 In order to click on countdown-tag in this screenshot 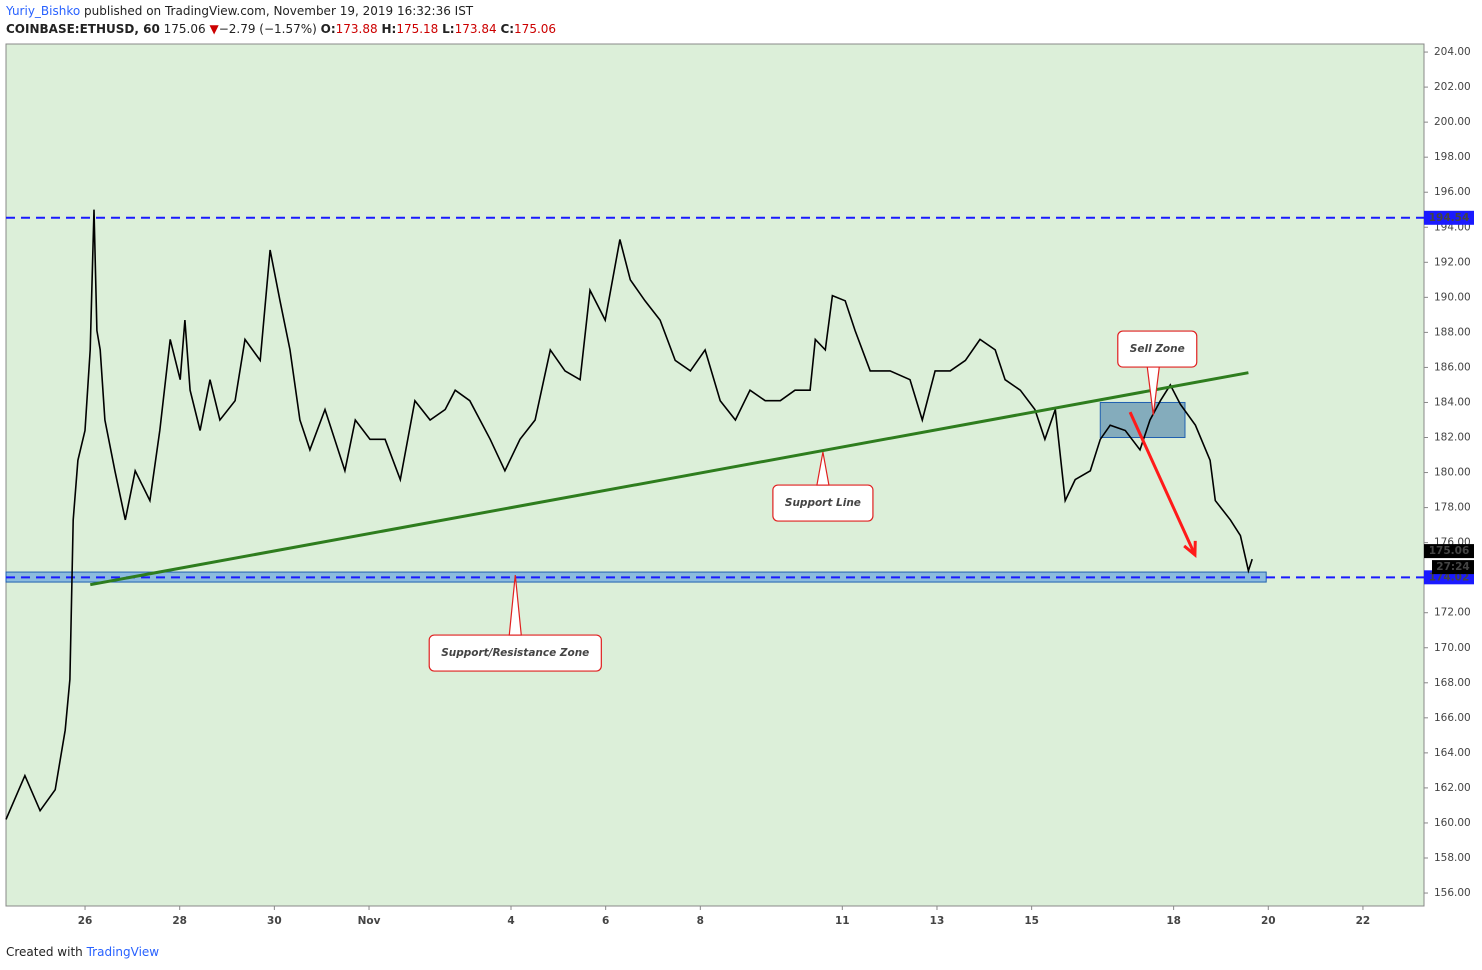, I will do `click(1453, 567)`.